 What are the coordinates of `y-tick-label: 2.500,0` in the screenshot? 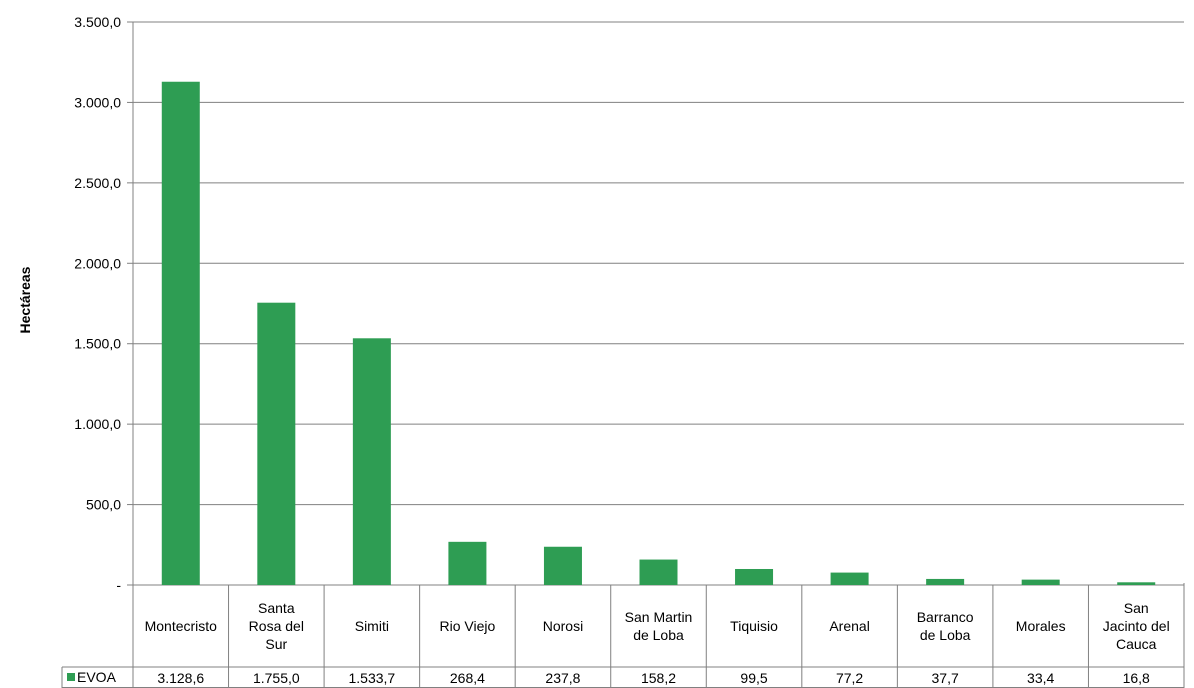 It's located at (97, 183).